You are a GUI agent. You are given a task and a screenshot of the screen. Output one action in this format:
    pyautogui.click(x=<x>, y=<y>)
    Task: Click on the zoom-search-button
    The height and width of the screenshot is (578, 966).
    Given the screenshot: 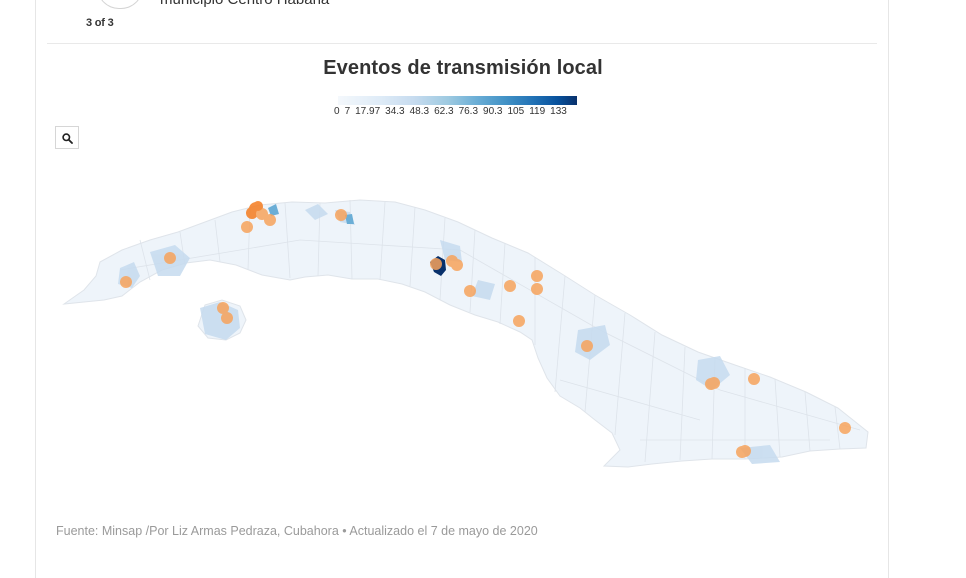 What is the action you would take?
    pyautogui.click(x=67, y=137)
    